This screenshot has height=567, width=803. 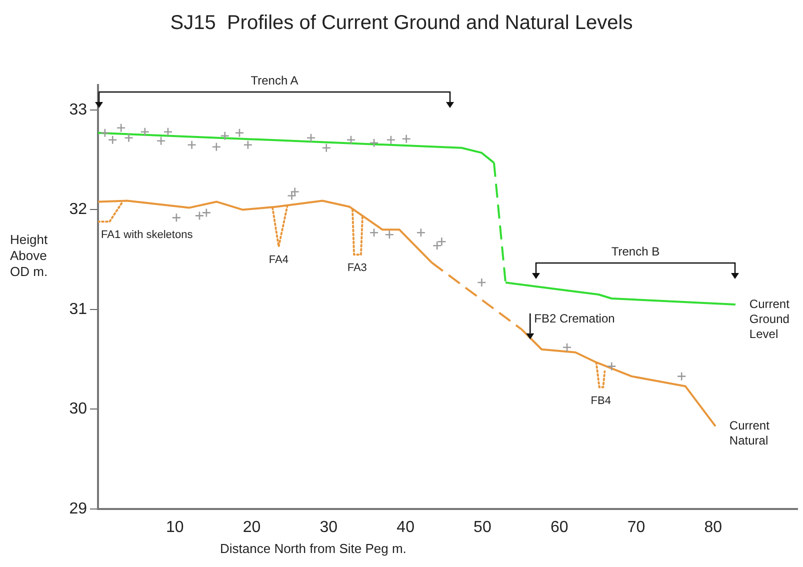 I want to click on chart-title: SJ15 Profiles of Current Ground and Natural Levels, so click(x=401, y=23).